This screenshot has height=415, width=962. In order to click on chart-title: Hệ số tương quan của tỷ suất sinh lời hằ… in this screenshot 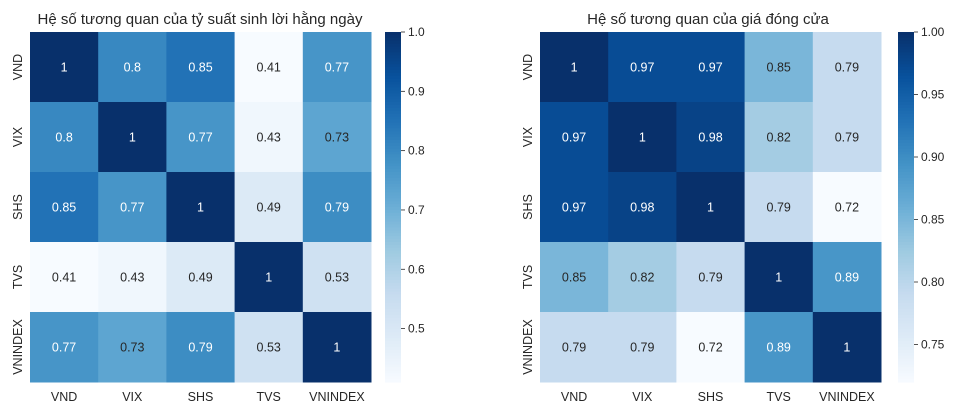, I will do `click(200, 19)`.